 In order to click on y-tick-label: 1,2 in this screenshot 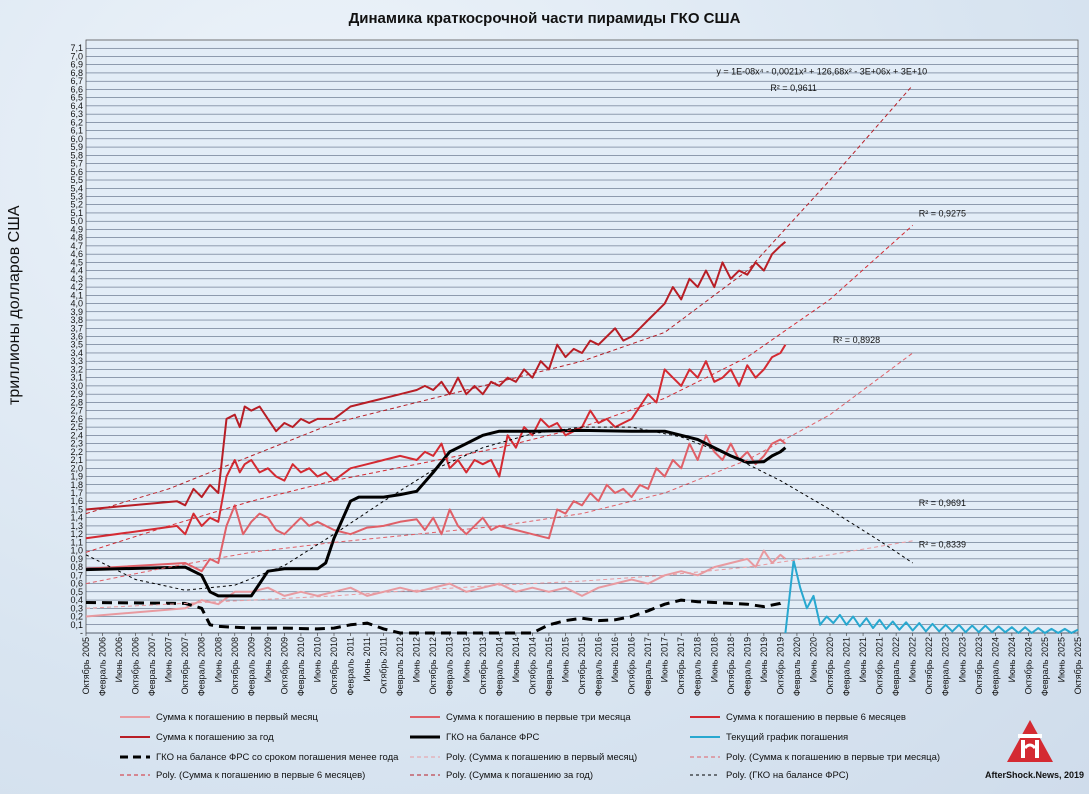, I will do `click(76, 534)`.